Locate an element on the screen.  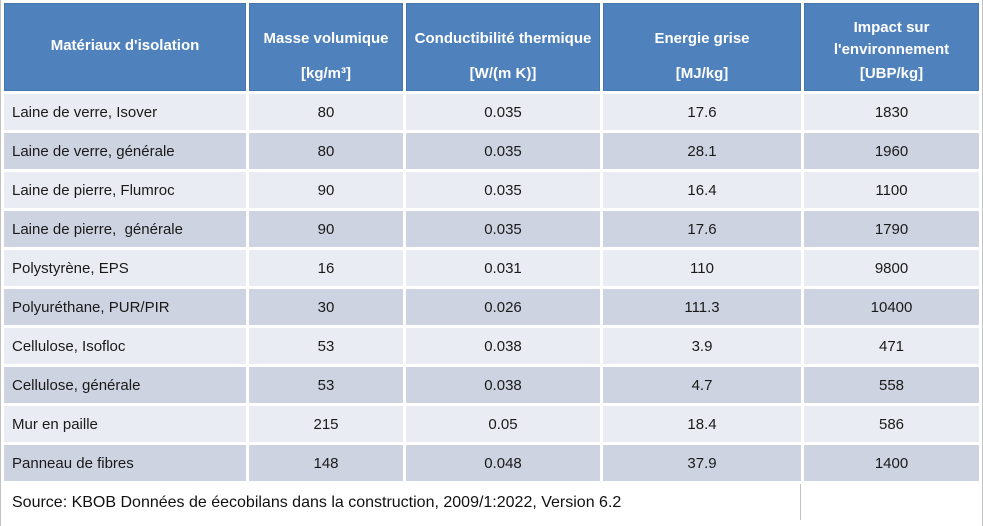
impact-value: 1830 is located at coordinates (891, 112).